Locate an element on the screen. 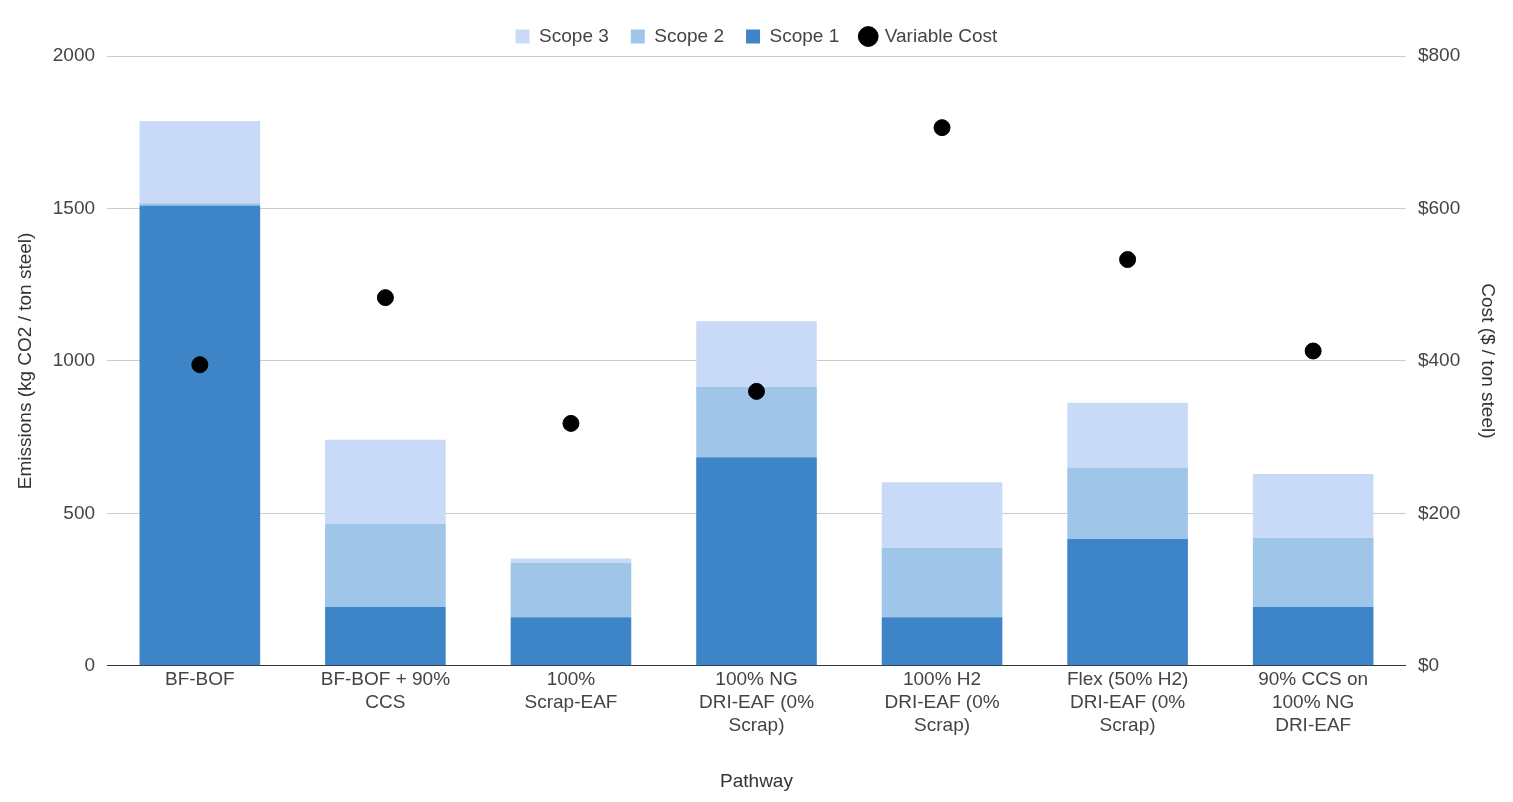  legend-label: Scope 2 is located at coordinates (689, 35).